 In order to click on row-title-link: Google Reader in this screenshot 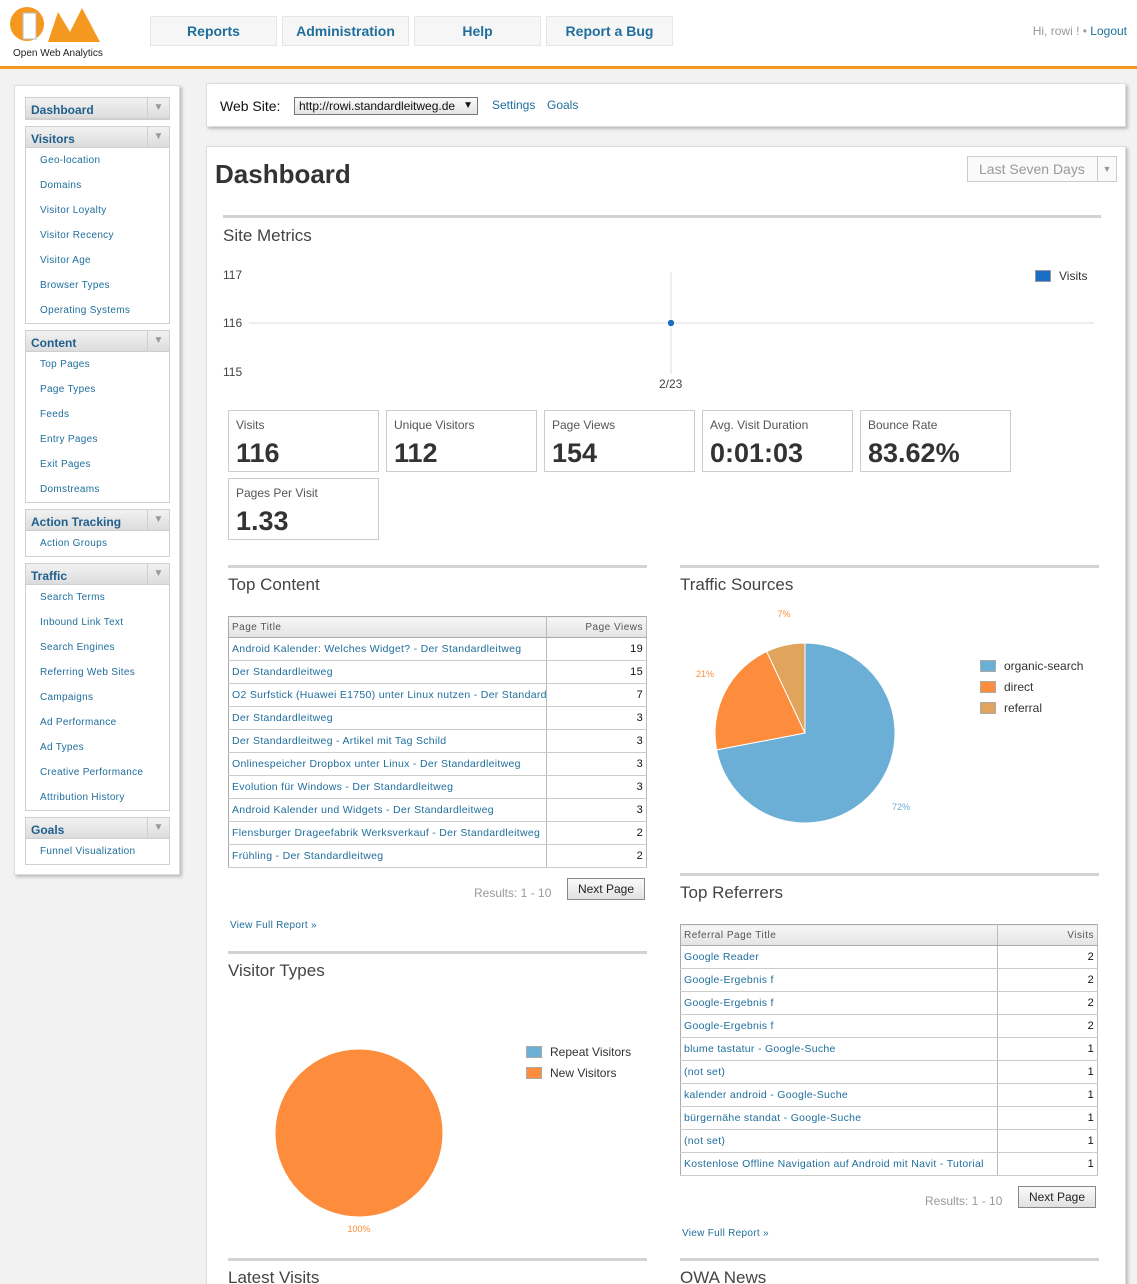, I will do `click(839, 957)`.